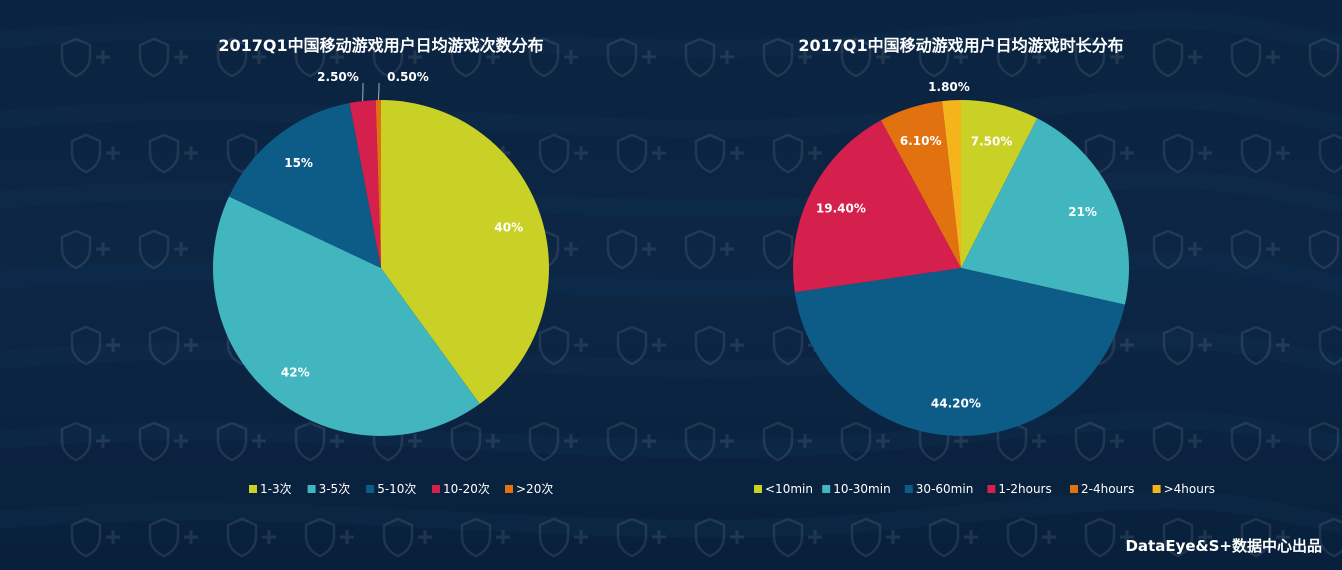  I want to click on legend-item: 3-5次, so click(329, 489).